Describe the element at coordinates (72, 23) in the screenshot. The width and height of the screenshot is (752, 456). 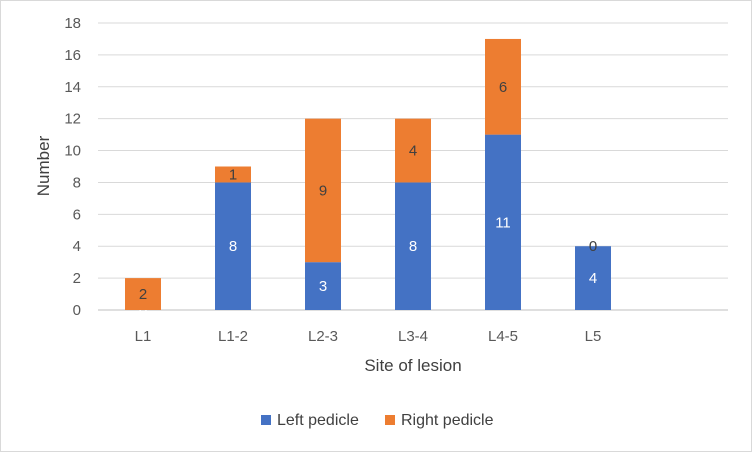
I see `y-tick-label: 18` at that location.